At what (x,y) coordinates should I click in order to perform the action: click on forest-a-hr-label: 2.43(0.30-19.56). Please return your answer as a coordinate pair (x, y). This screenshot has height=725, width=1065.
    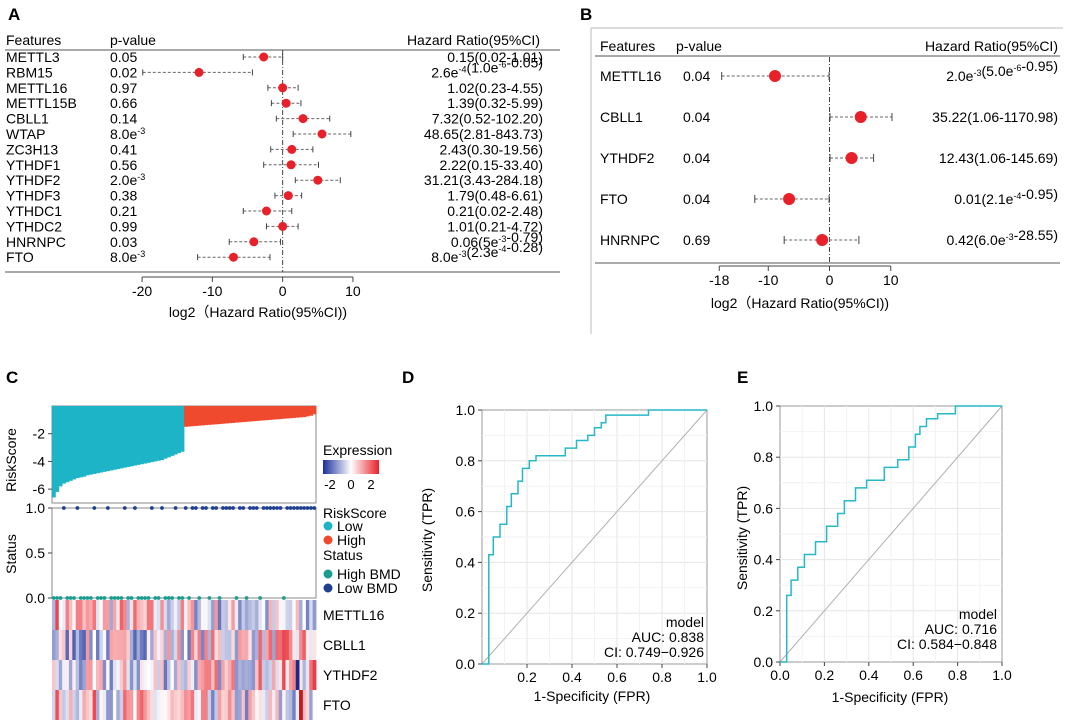
    Looking at the image, I should click on (491, 149).